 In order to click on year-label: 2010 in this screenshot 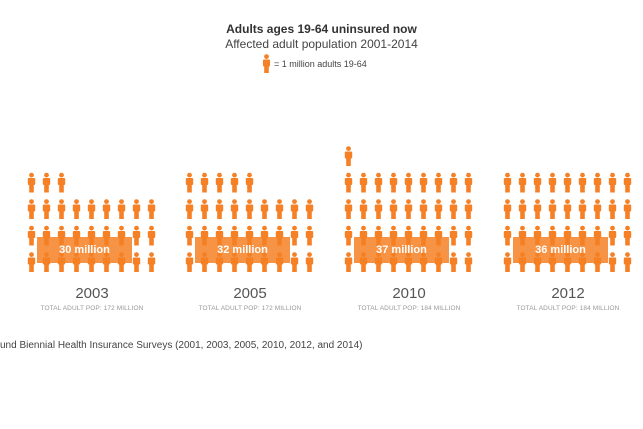, I will do `click(409, 293)`.